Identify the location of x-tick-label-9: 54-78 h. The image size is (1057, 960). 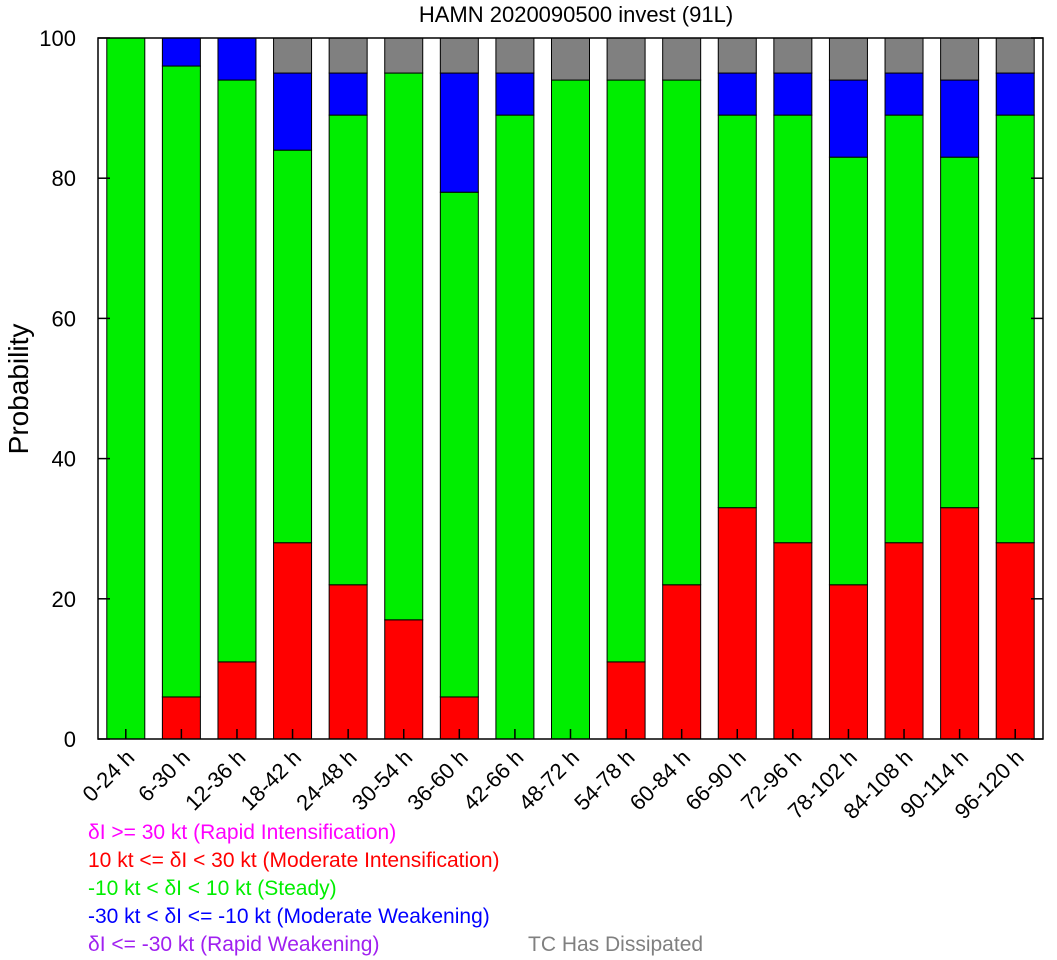
(604, 780).